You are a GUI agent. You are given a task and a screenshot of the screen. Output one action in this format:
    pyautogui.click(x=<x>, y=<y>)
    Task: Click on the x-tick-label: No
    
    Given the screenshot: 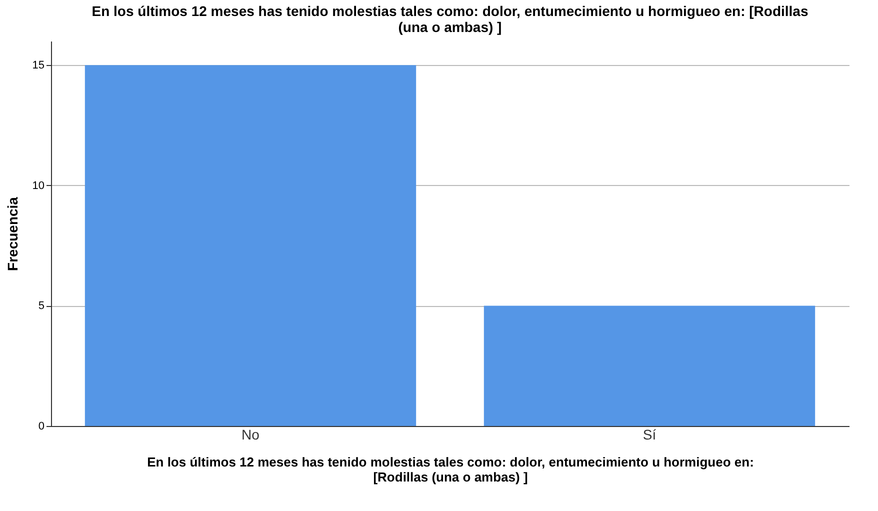 What is the action you would take?
    pyautogui.click(x=251, y=434)
    